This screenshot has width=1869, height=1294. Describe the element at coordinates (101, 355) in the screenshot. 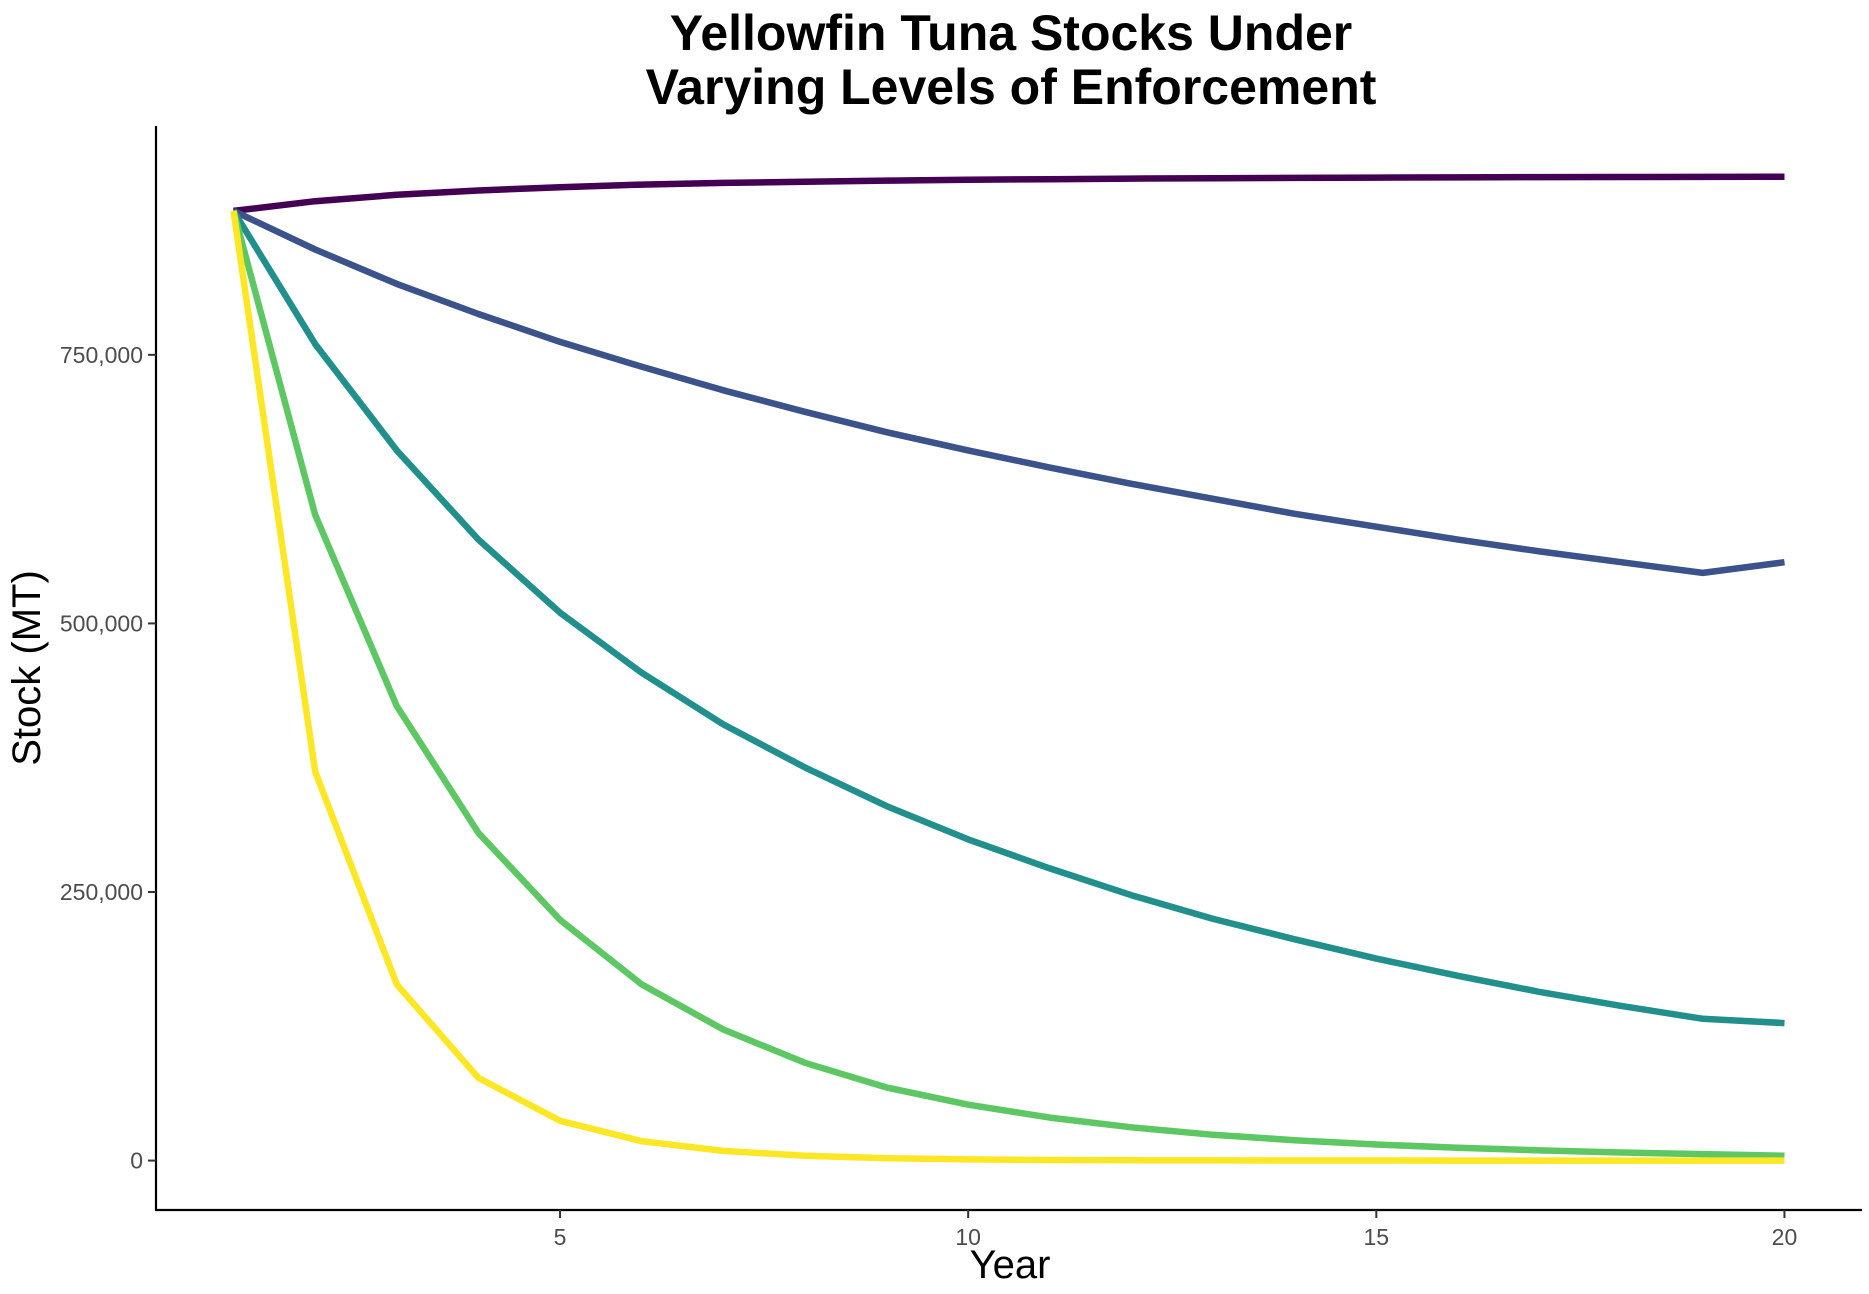

I see `y-tick-label: 750,000` at that location.